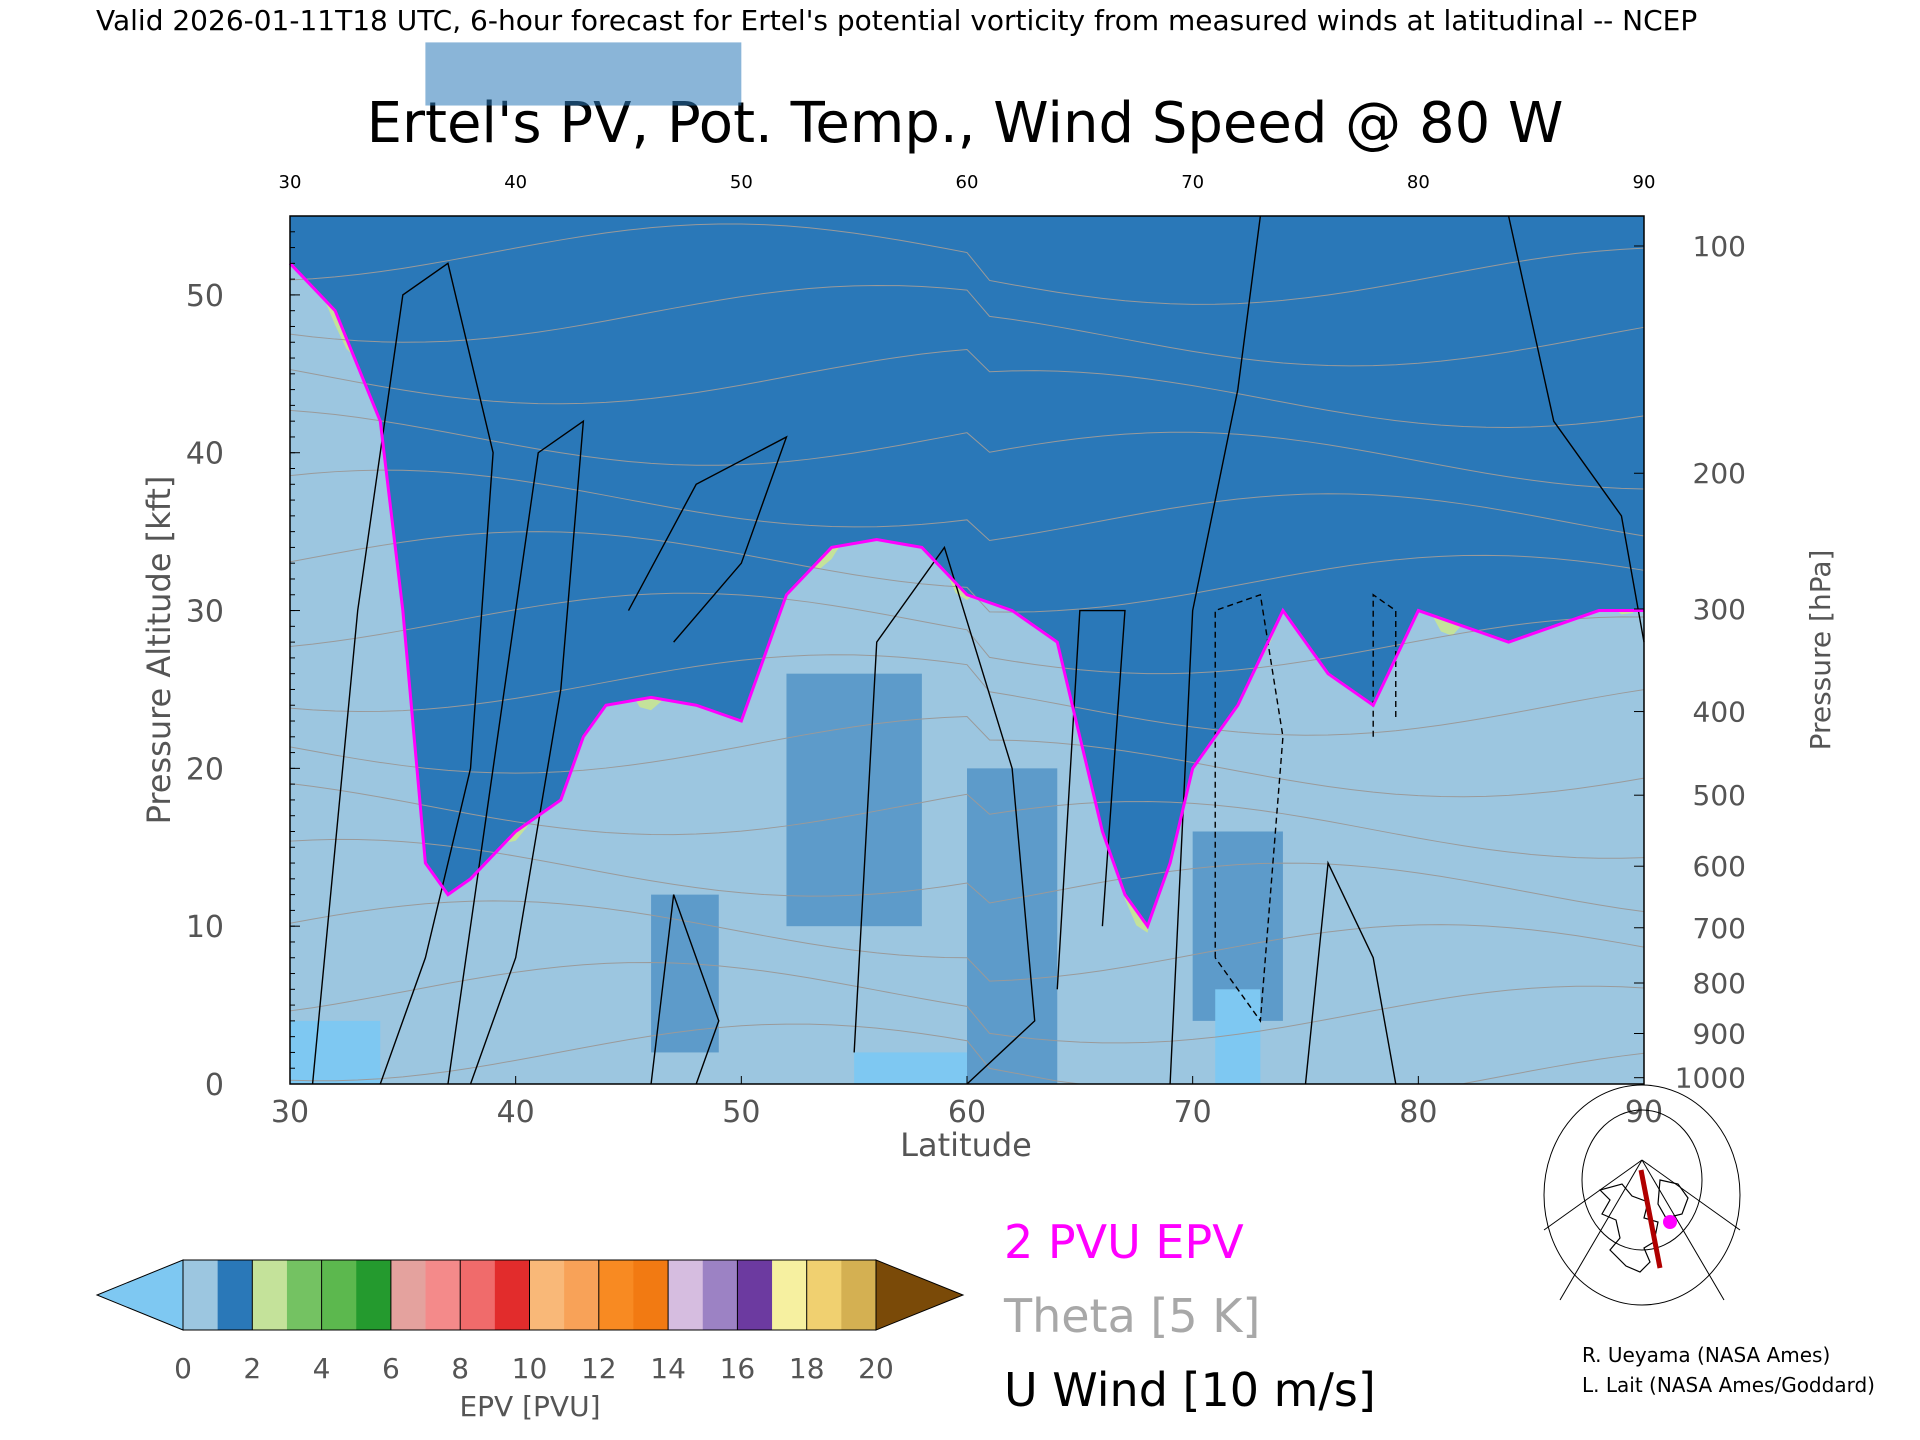 The width and height of the screenshot is (1920, 1440). I want to click on credit-line-2: L. Lait (NASA Ames/Goddard), so click(1728, 1385).